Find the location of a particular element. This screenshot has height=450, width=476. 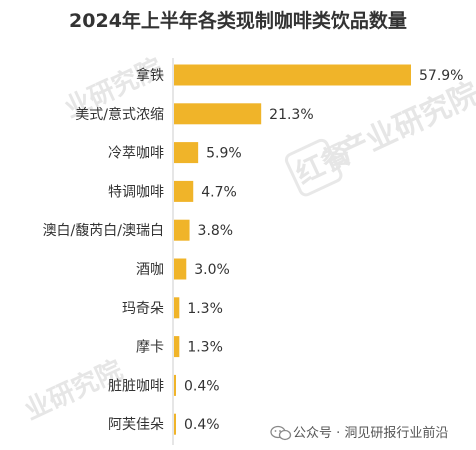

watermark-text-right: 产业研究院 is located at coordinates (405, 123).